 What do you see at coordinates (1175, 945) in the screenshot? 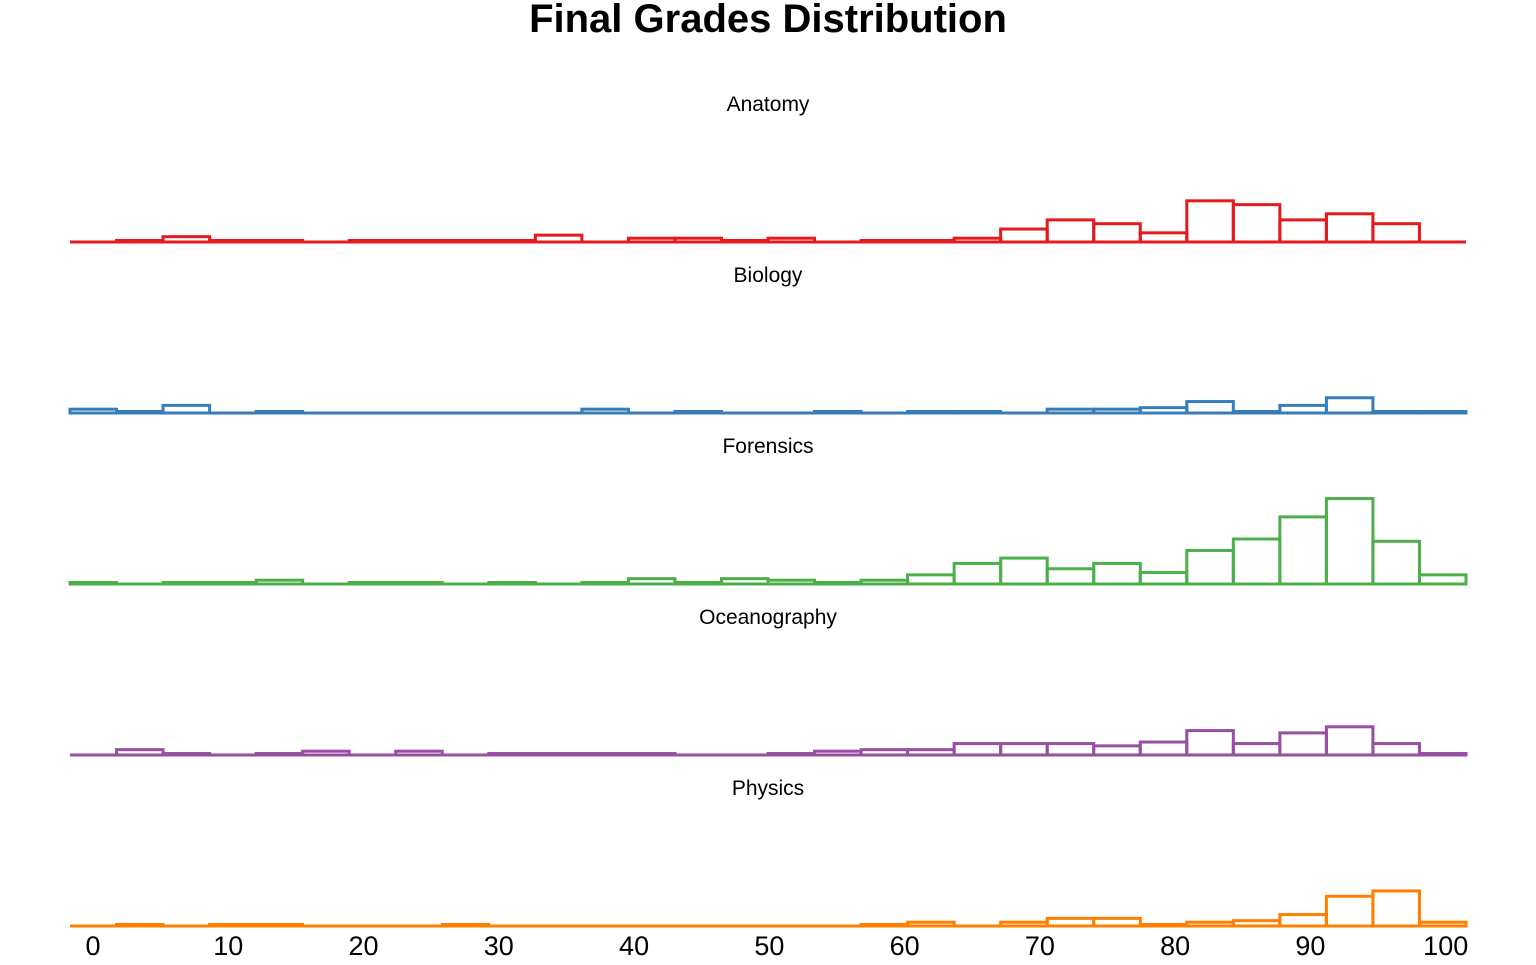
I see `x-tick-label-80: 80` at bounding box center [1175, 945].